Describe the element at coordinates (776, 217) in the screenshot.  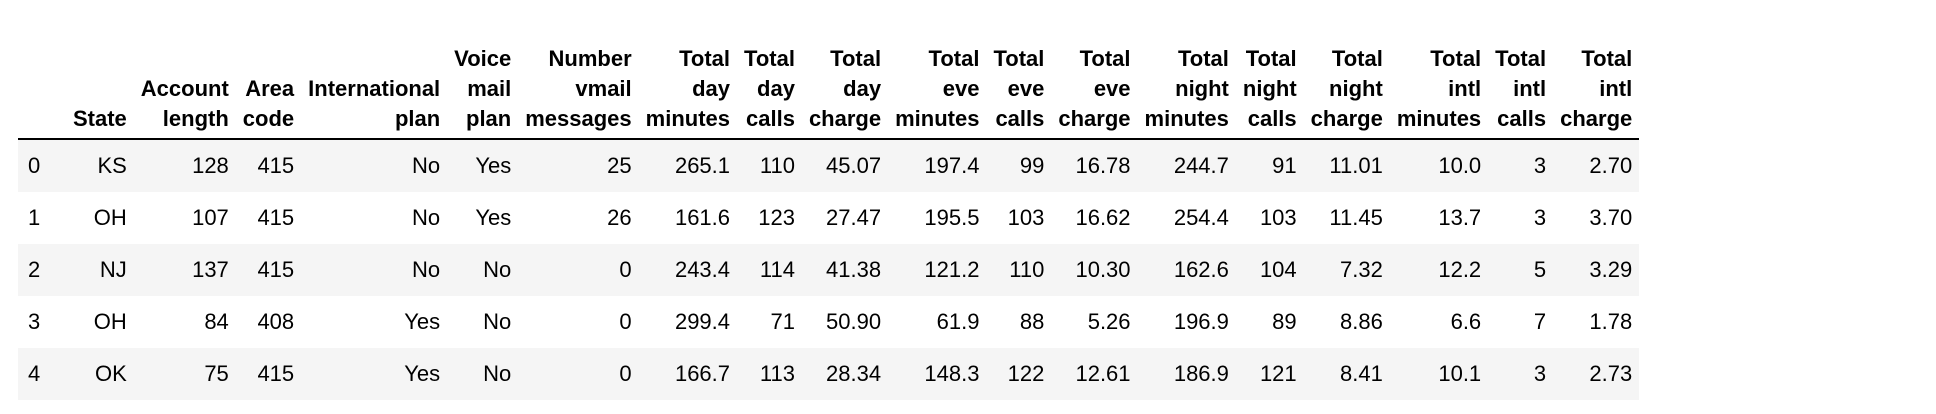
I see `table-cell: 123` at that location.